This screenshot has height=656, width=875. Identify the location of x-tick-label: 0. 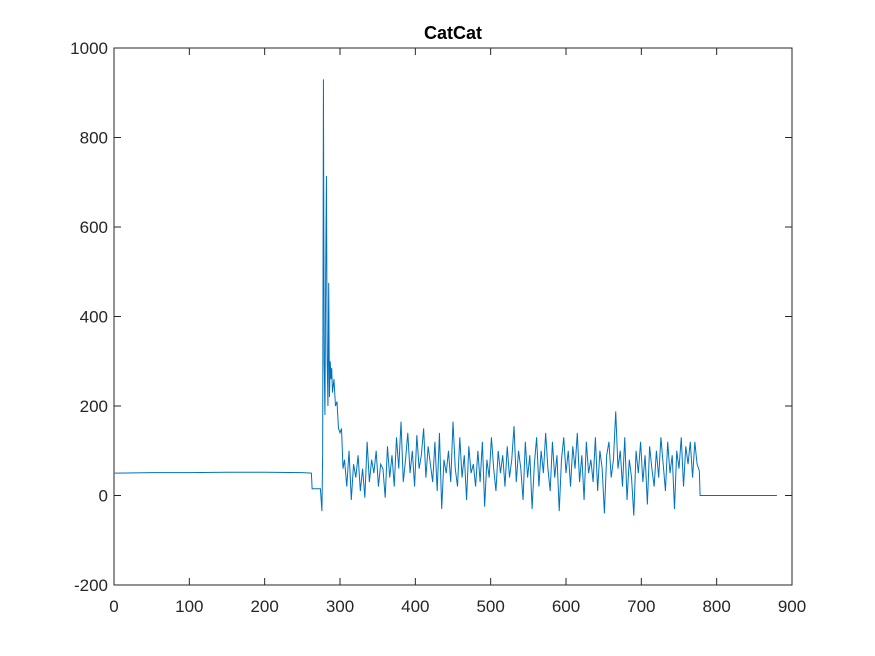
(113, 606).